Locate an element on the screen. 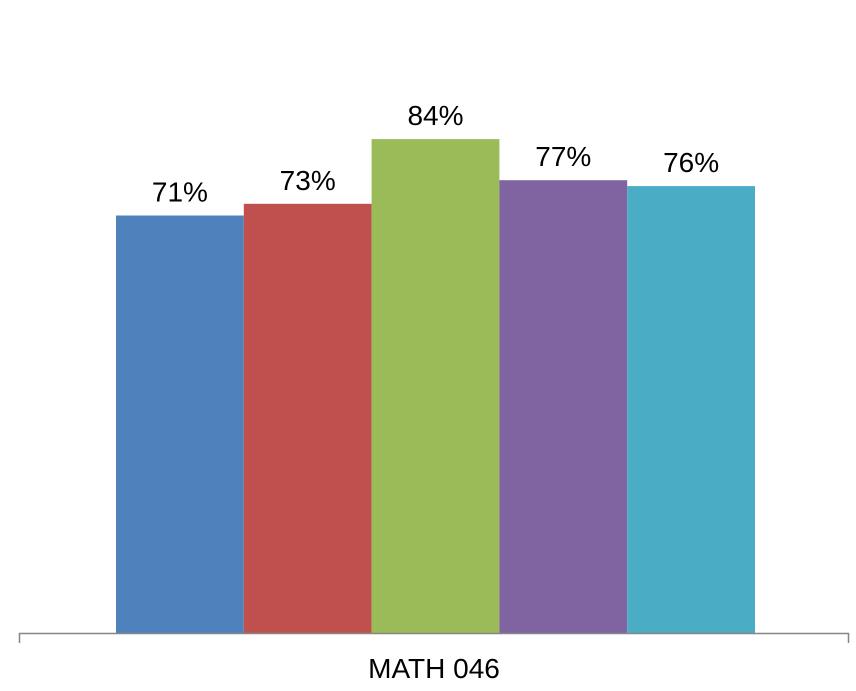  value-label-2: 73% is located at coordinates (308, 180).